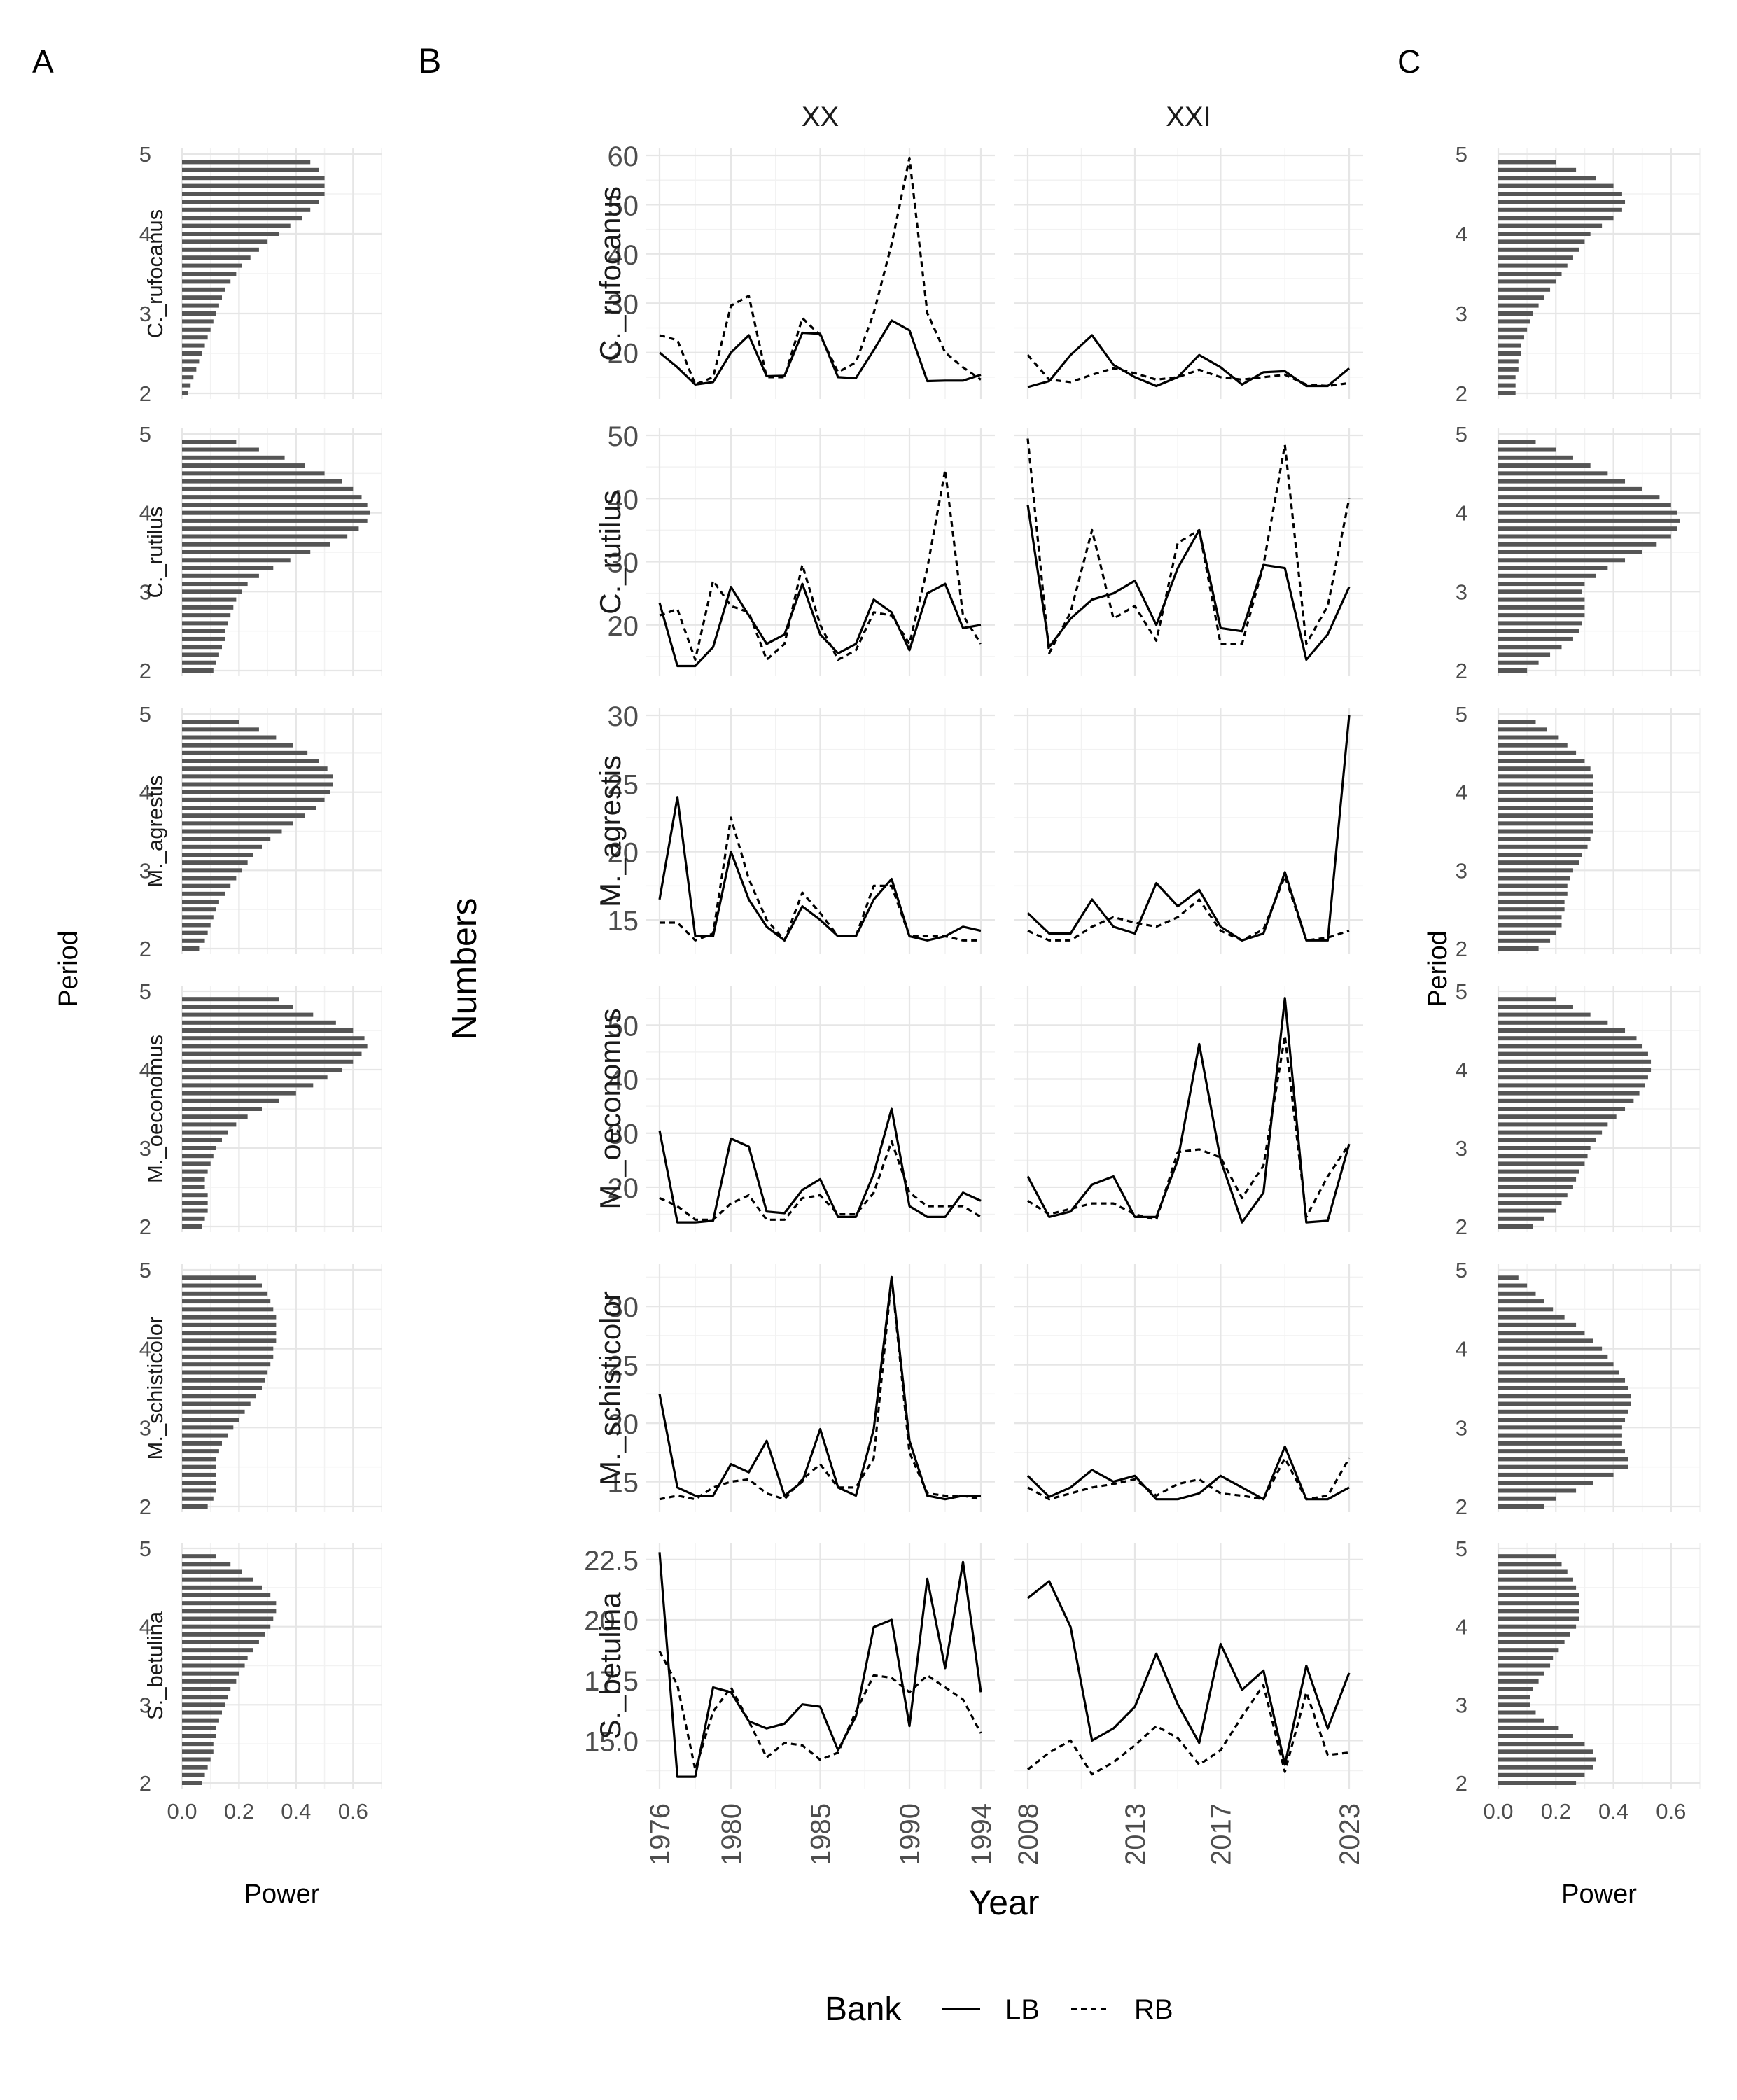  I want to click on species-strip-label: C._rutilus, so click(155, 552).